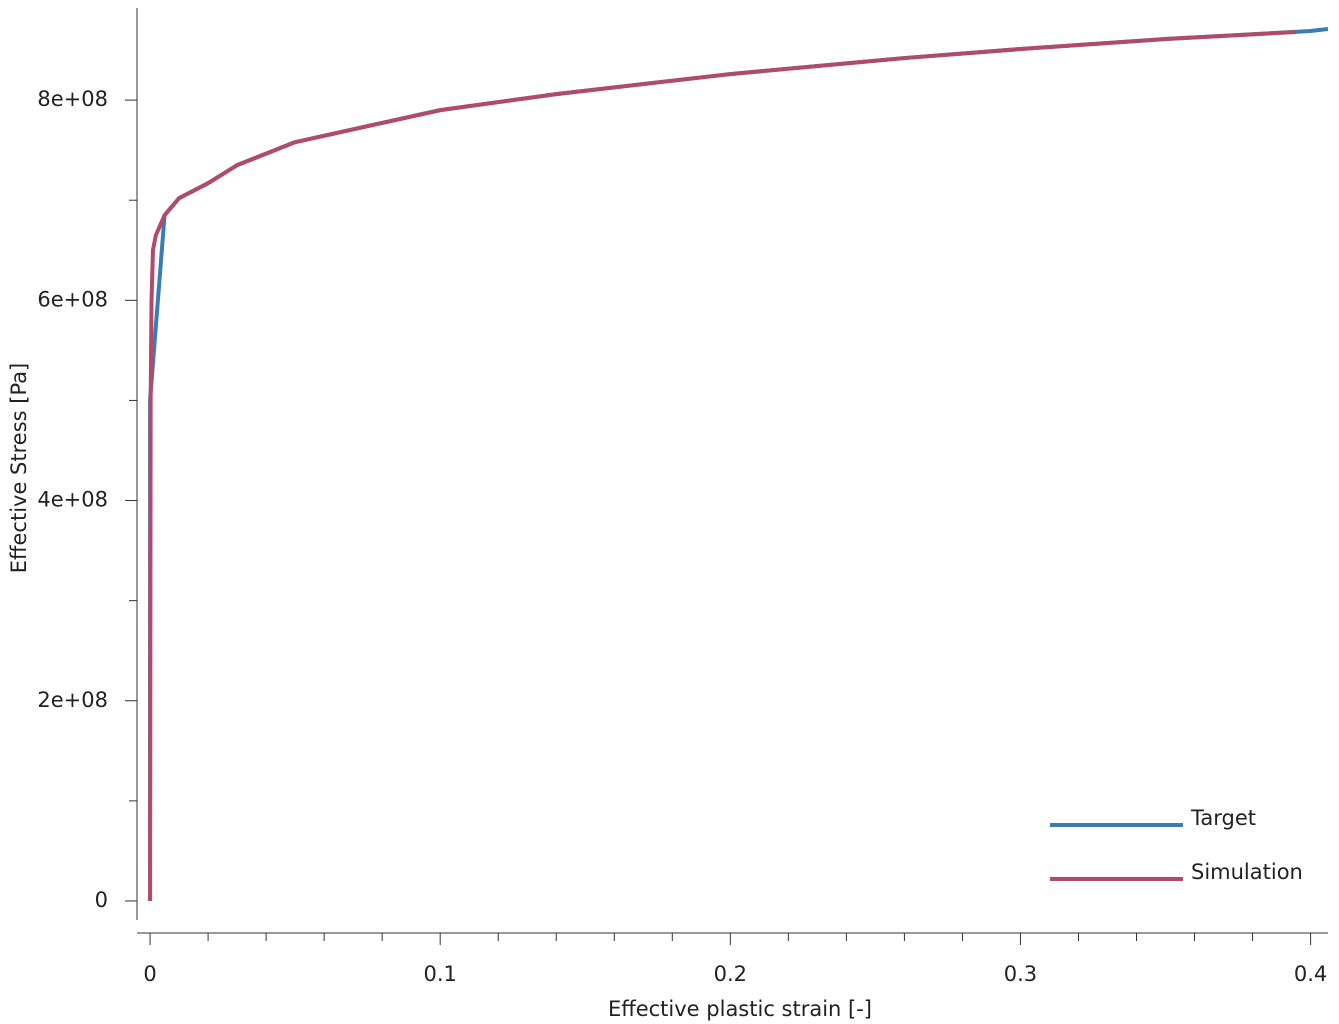  I want to click on x-tick-label: 0.3, so click(1020, 974).